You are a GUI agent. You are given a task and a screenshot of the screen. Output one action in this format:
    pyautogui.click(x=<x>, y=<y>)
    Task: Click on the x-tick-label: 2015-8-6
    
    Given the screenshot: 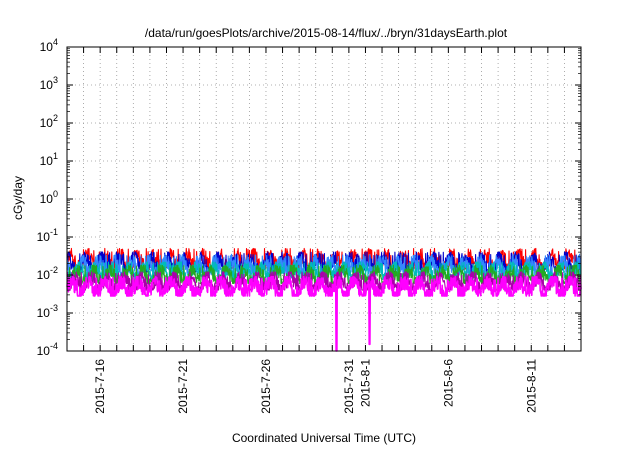 What is the action you would take?
    pyautogui.click(x=448, y=383)
    